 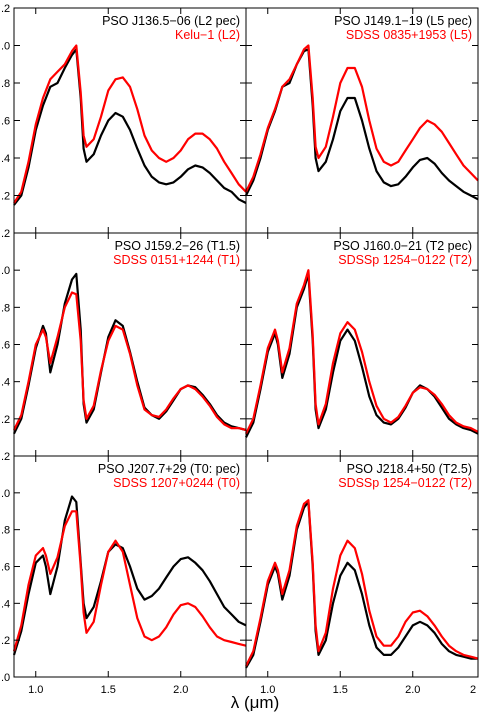 What do you see at coordinates (402, 246) in the screenshot?
I see `panel-label-black: PSO J160.0−21 (T2 pec)` at bounding box center [402, 246].